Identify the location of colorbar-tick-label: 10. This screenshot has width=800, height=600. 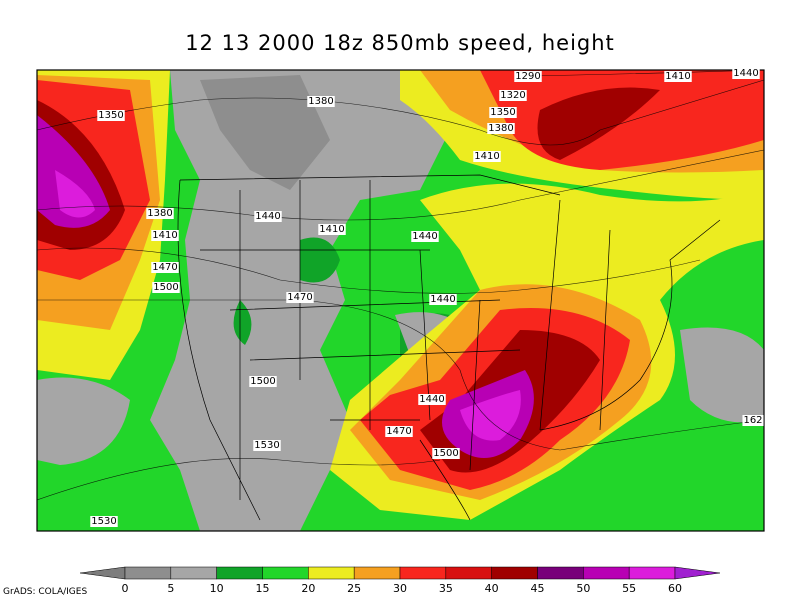
(217, 588).